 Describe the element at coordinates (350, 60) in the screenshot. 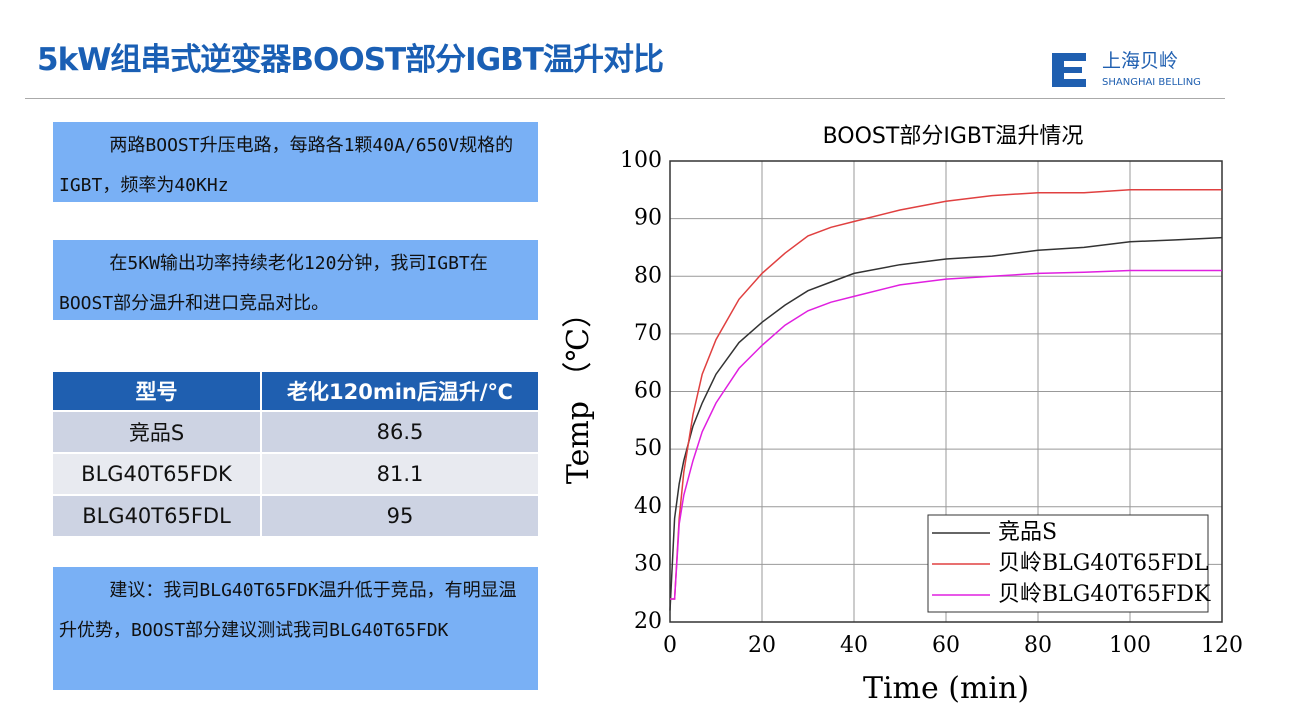

I see `slide-title: 5kW组串式逆变器BOOST部分IGBT温升对比` at that location.